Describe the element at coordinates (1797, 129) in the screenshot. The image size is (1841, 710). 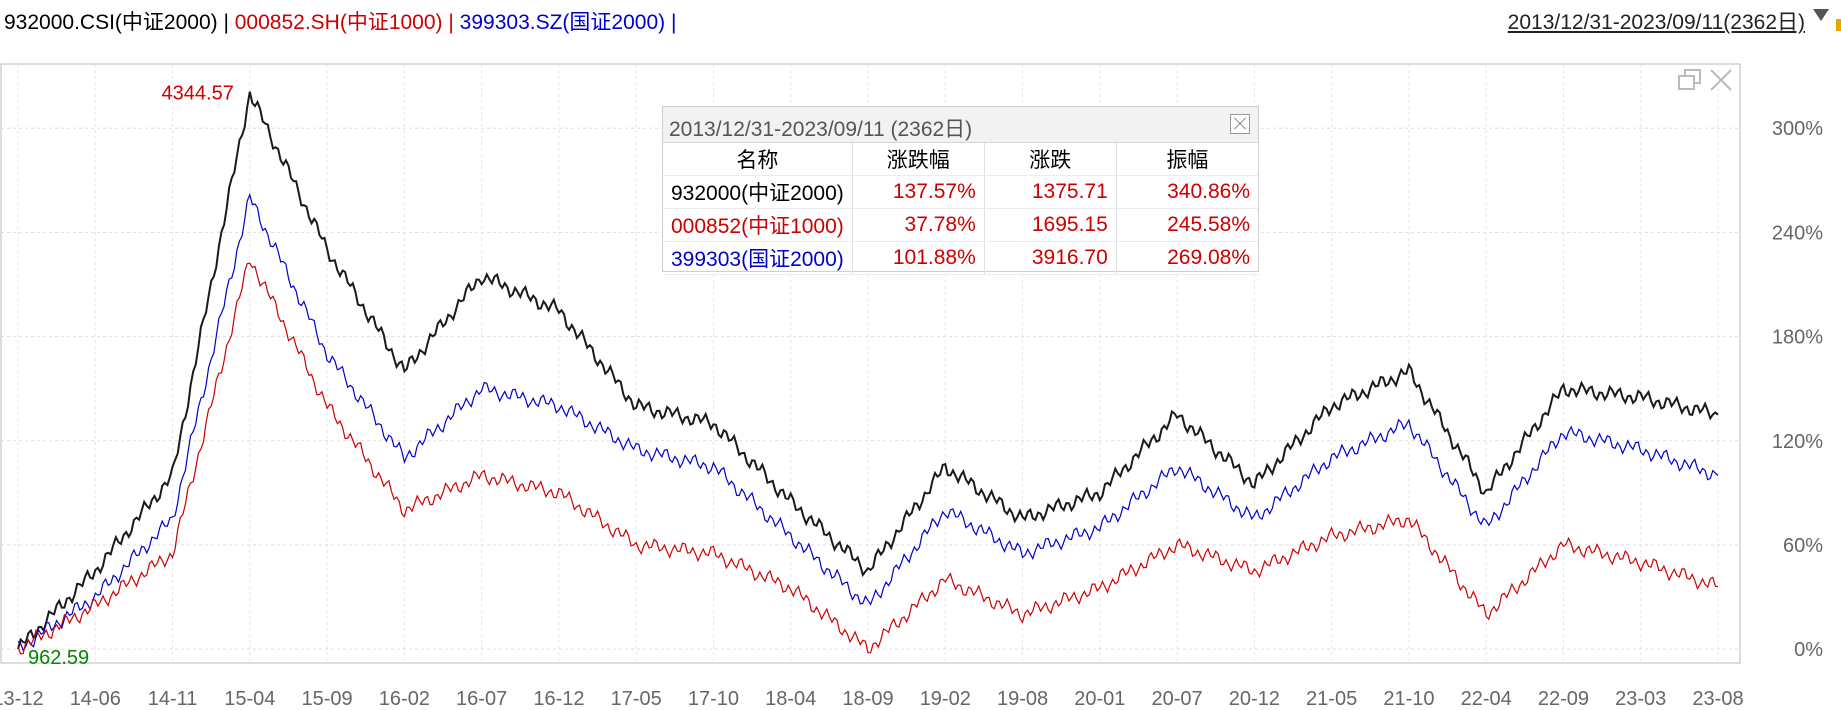
I see `y-tick-label: 300%` at that location.